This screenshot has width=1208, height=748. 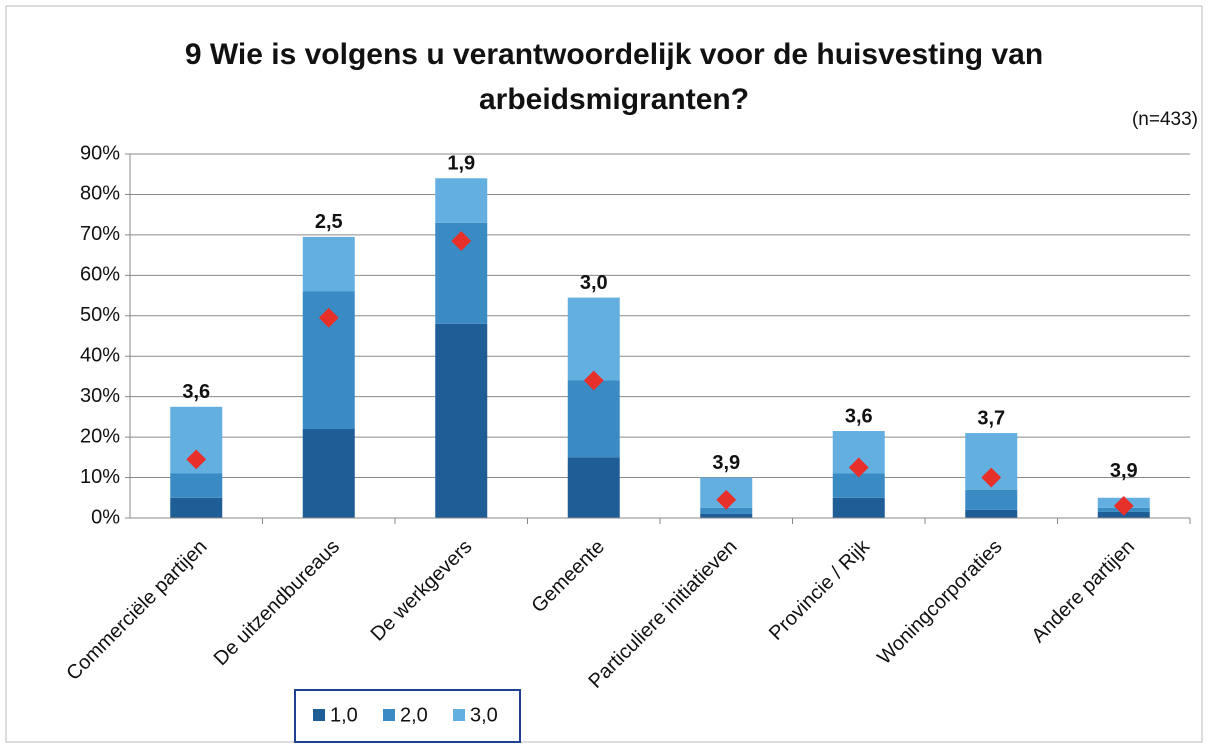 What do you see at coordinates (344, 715) in the screenshot?
I see `legend-label: 1,0` at bounding box center [344, 715].